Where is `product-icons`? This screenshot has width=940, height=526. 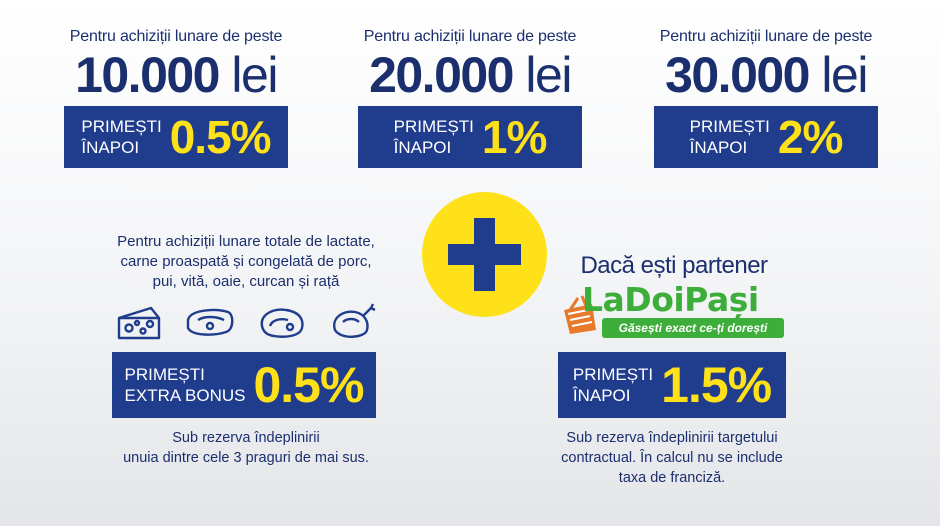
product-icons is located at coordinates (246, 322).